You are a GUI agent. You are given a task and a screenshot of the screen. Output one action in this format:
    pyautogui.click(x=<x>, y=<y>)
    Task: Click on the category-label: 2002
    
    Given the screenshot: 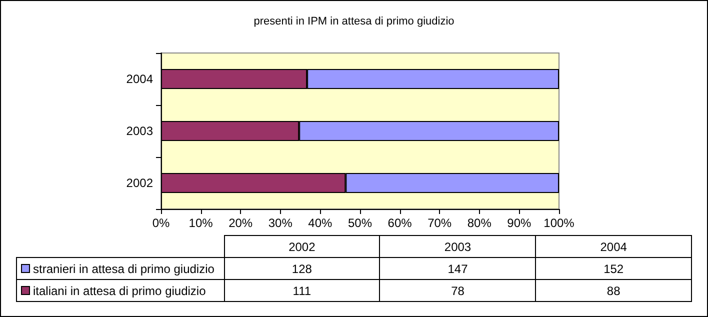 What is the action you would take?
    pyautogui.click(x=302, y=247)
    